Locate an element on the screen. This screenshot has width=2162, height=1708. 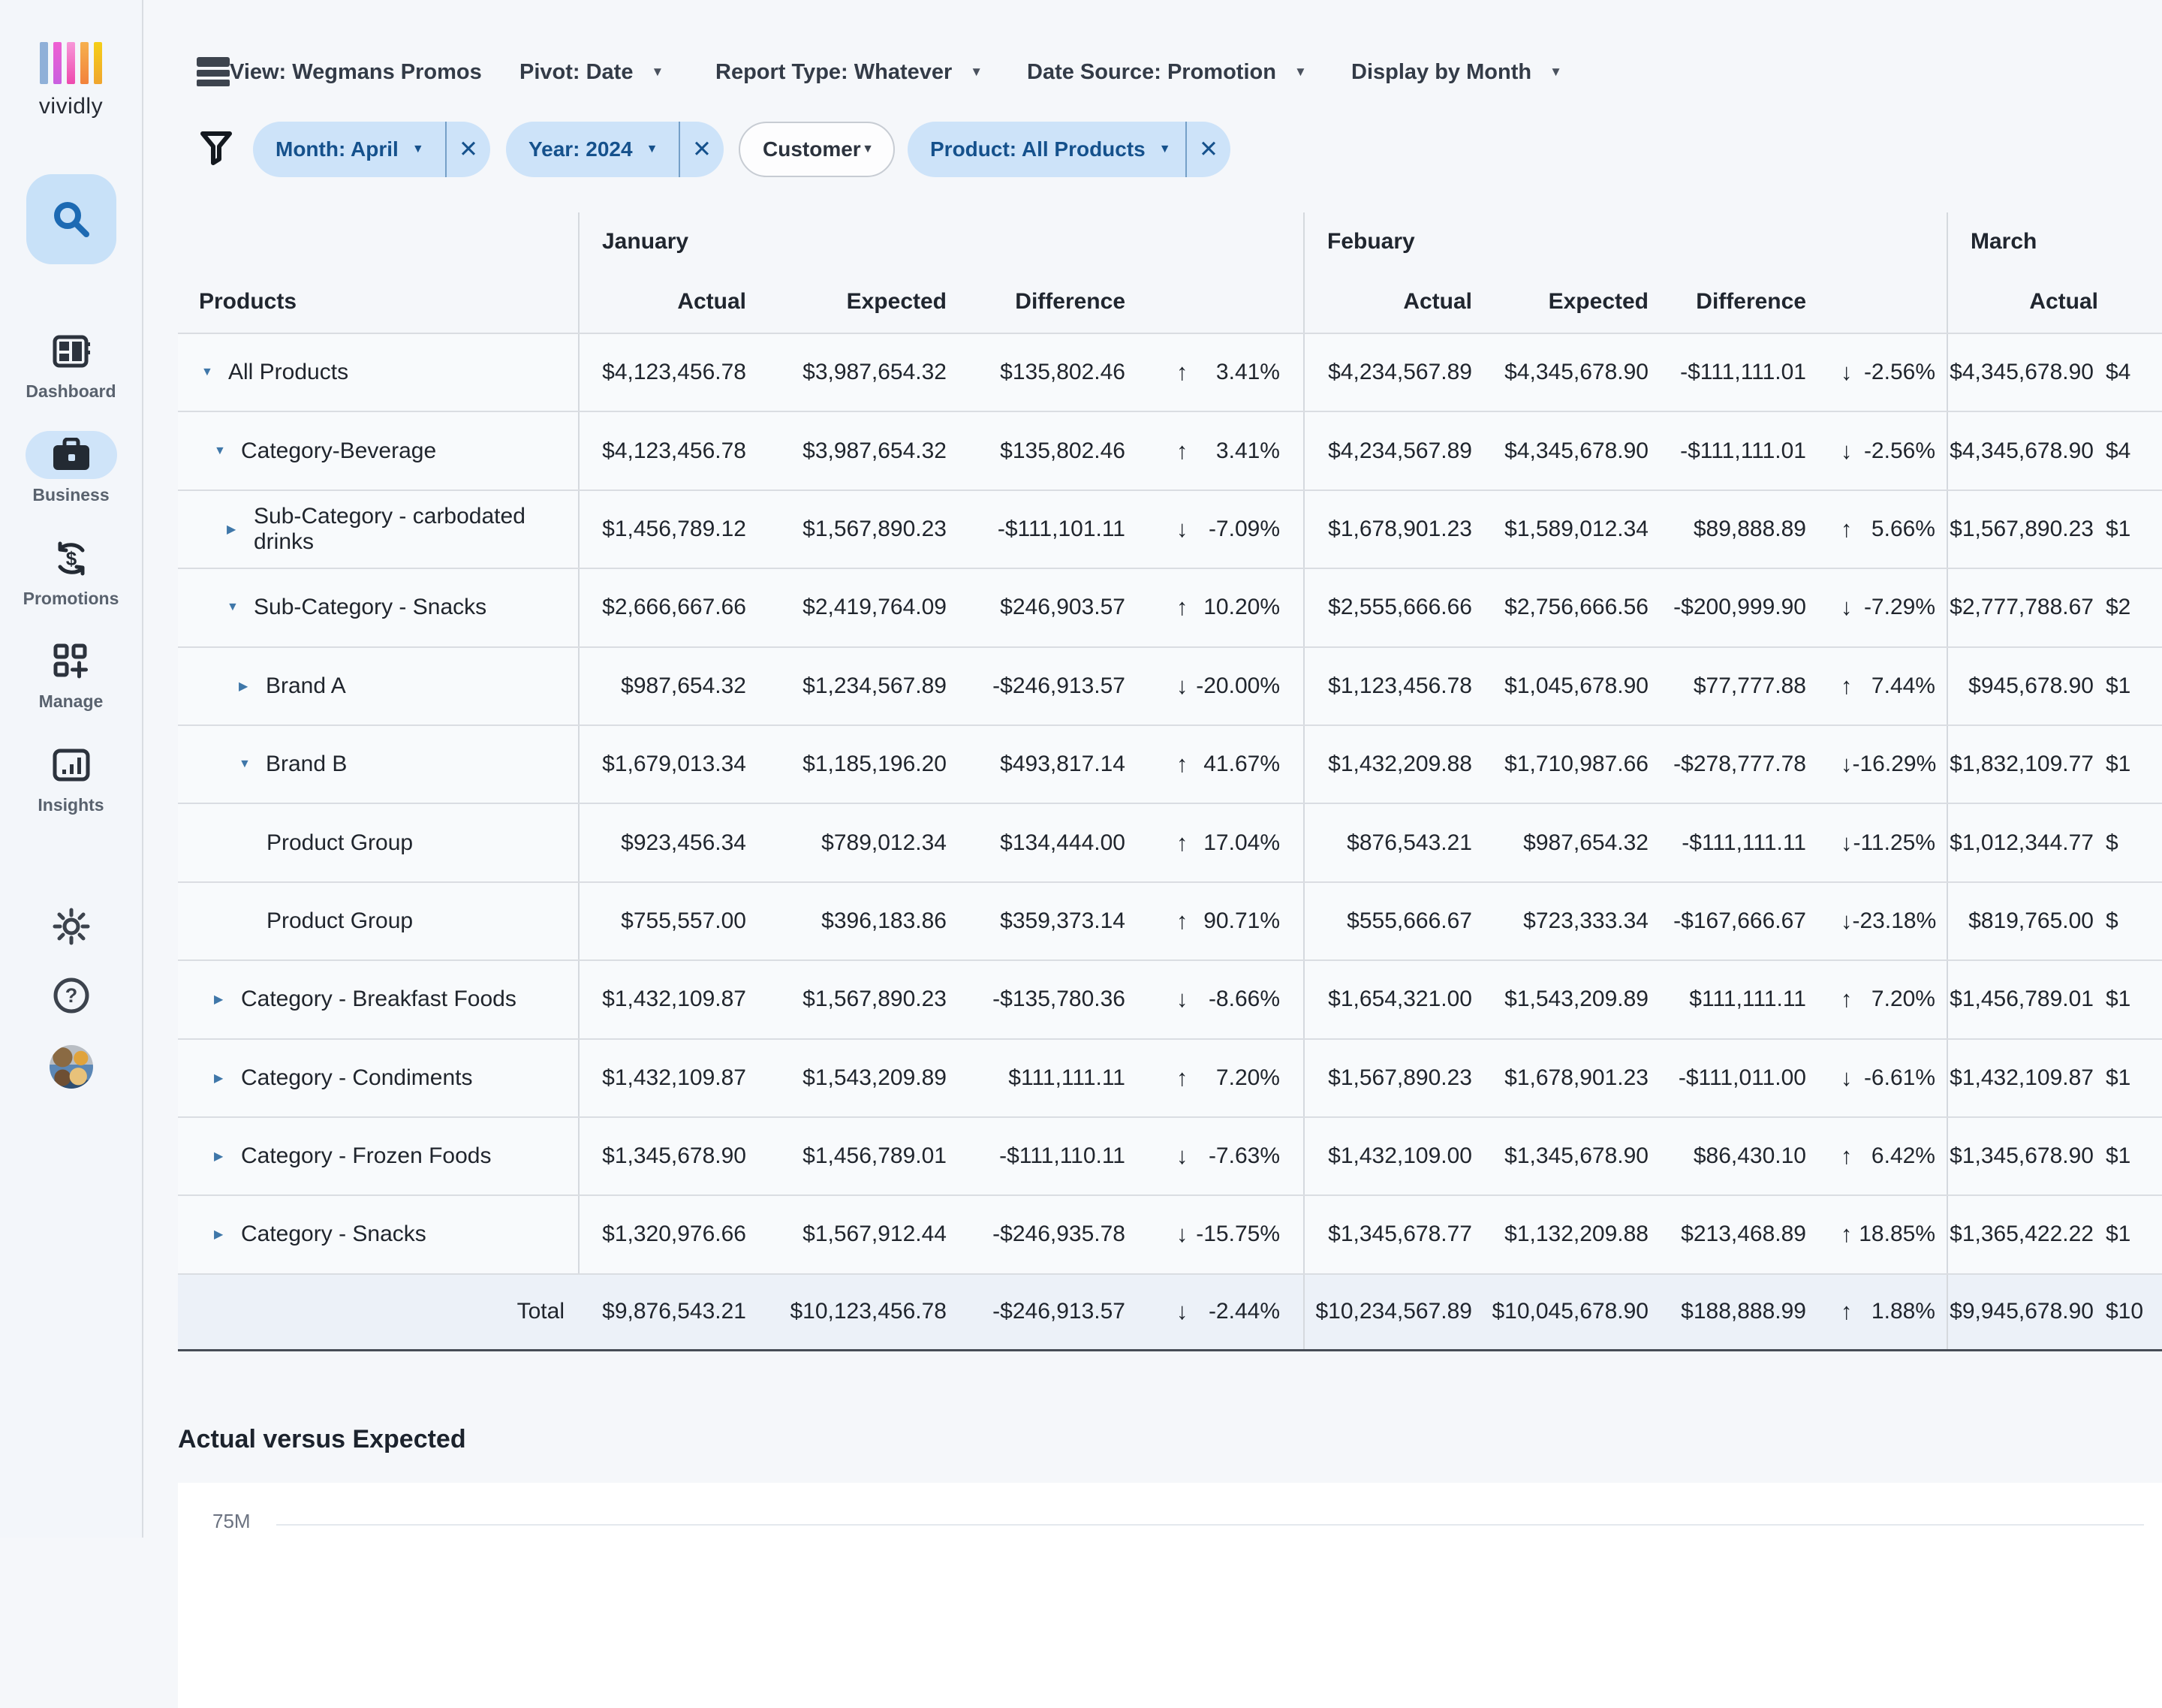
cell-jan-expected: $1,543,209.89 is located at coordinates (874, 1077).